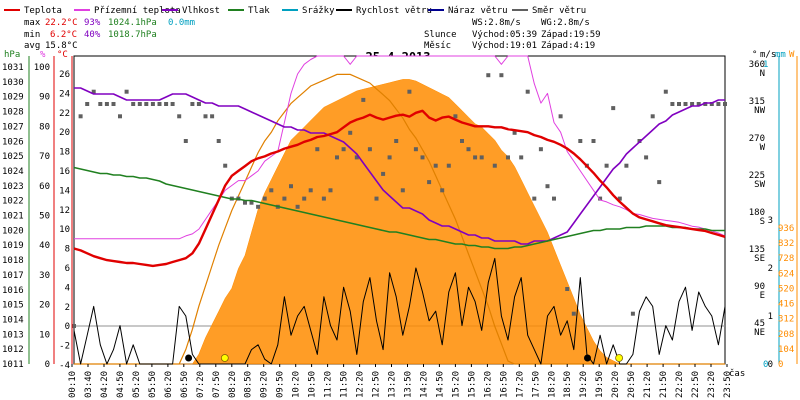 The image size is (800, 400). I want to click on time-tick-label: 21:50, so click(664, 384).